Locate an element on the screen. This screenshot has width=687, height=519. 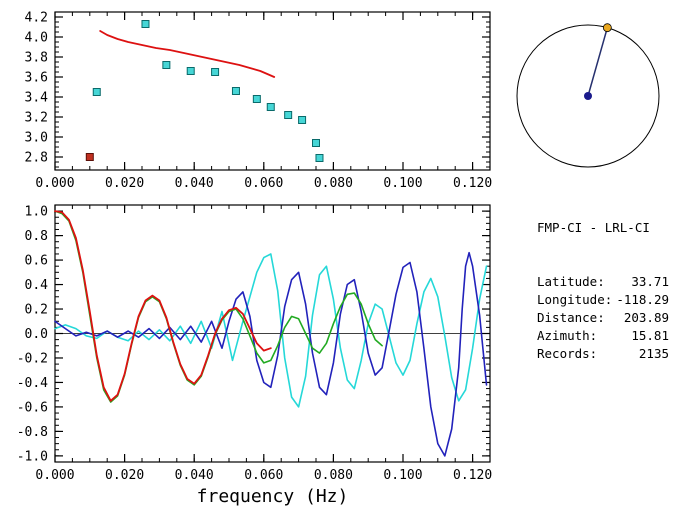
info-row-latitude: Latitude: 33.71 is located at coordinates (603, 282).